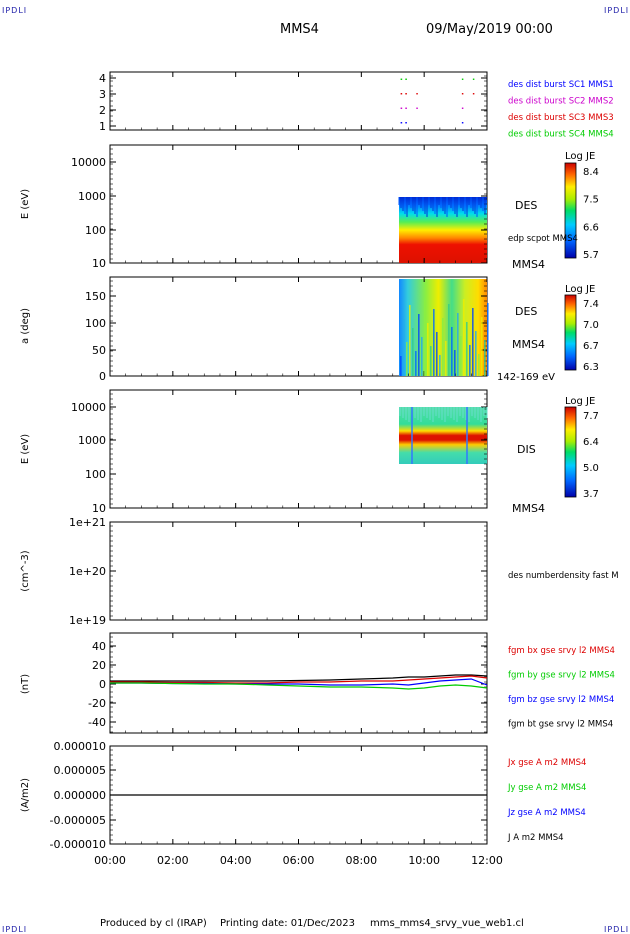 The image size is (630, 934). What do you see at coordinates (591, 494) in the screenshot?
I see `colorbar-tick-label: 3.7` at bounding box center [591, 494].